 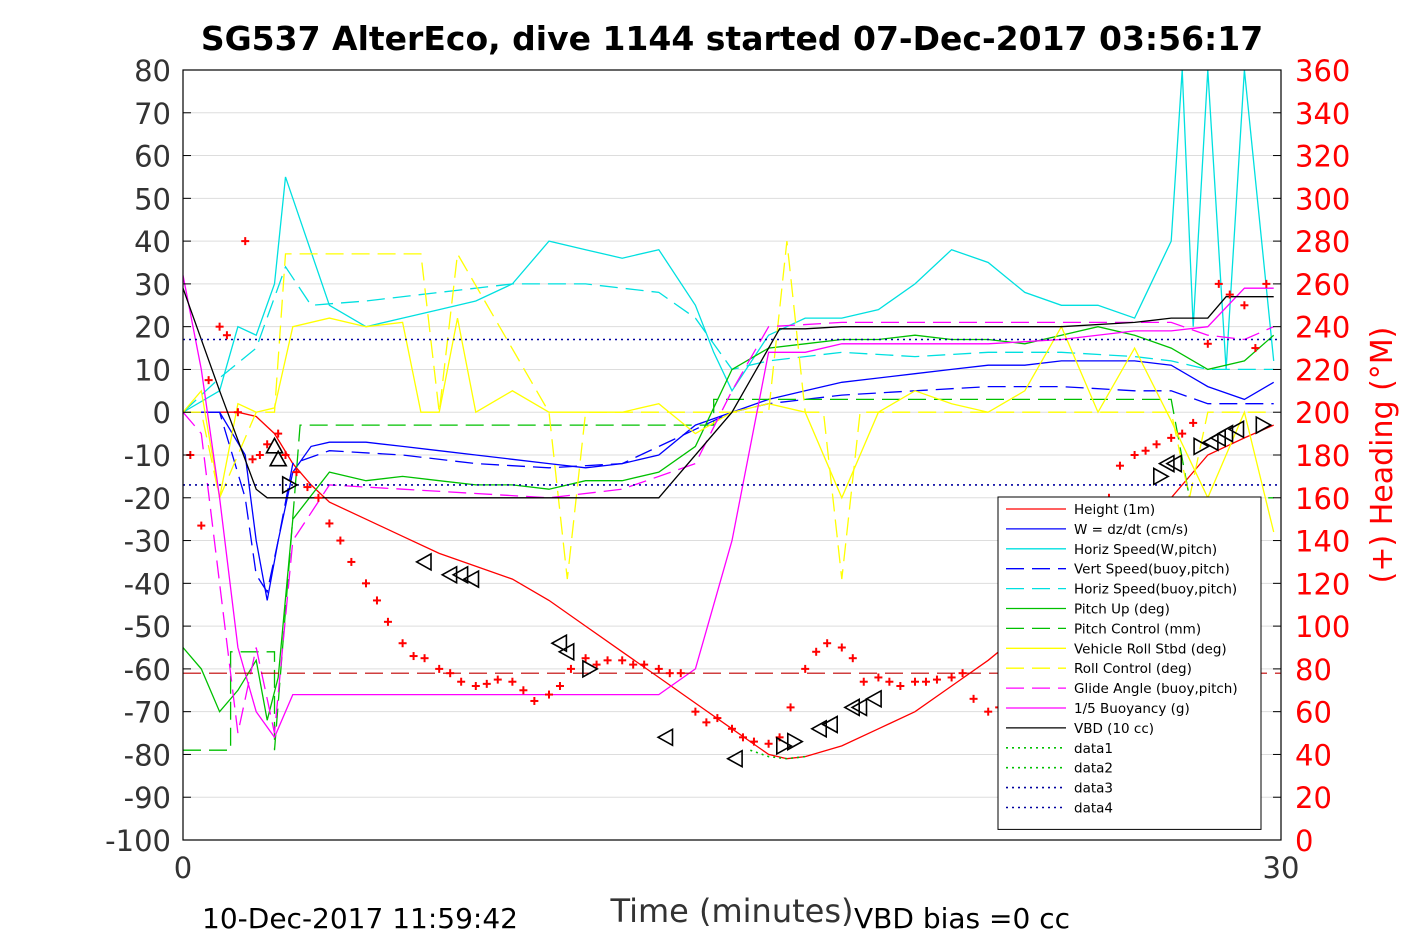 What do you see at coordinates (1322, 627) in the screenshot?
I see `right-tick-label-13: 100` at bounding box center [1322, 627].